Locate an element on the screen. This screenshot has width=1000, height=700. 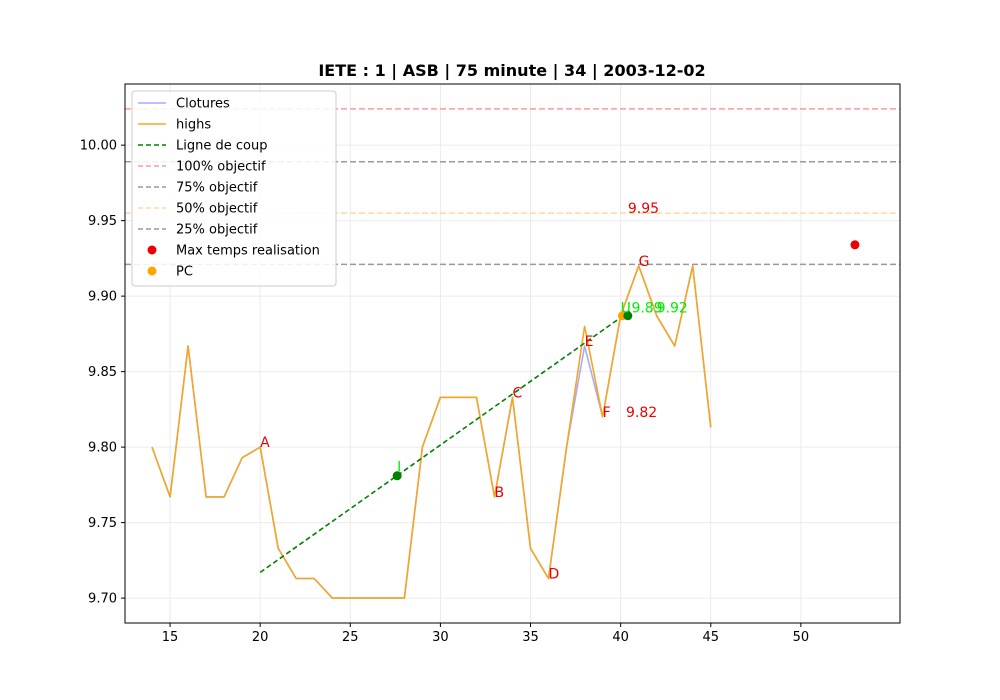
annotation-label: C is located at coordinates (518, 393).